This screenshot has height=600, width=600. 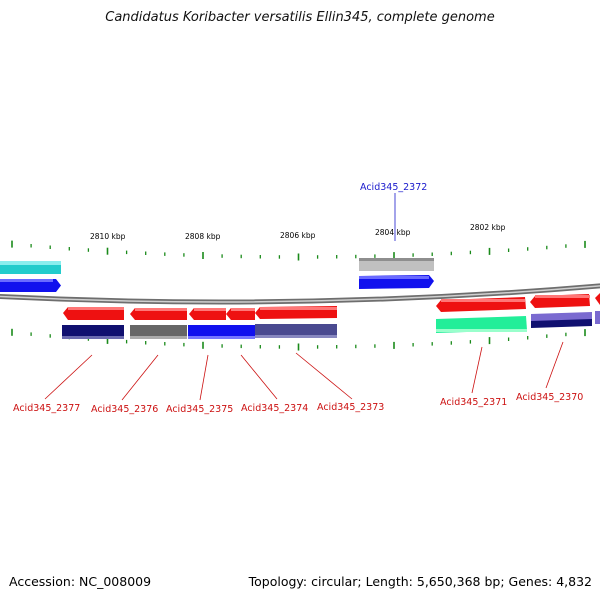 What do you see at coordinates (296, 331) in the screenshot?
I see `gene-acid345-2373-slate` at bounding box center [296, 331].